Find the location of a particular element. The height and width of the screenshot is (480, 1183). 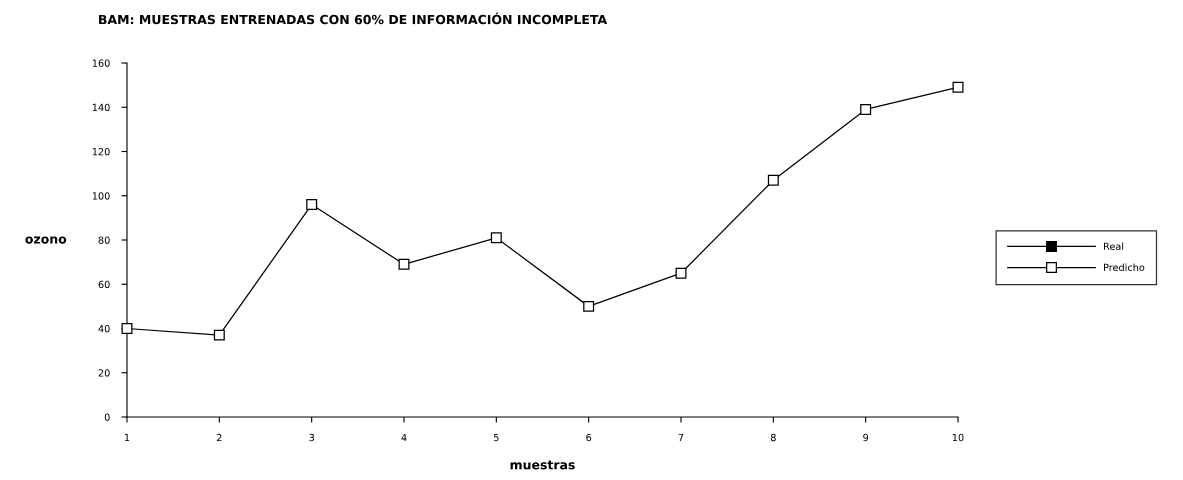

y-tick-label: 20 is located at coordinates (104, 373).